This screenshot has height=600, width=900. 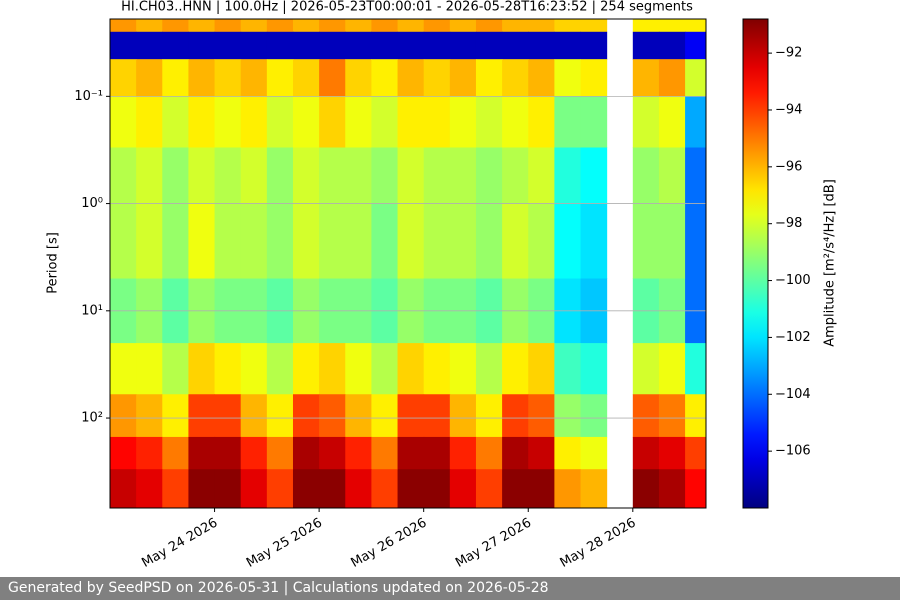 I want to click on colorbar-tick-label: −100, so click(x=793, y=280).